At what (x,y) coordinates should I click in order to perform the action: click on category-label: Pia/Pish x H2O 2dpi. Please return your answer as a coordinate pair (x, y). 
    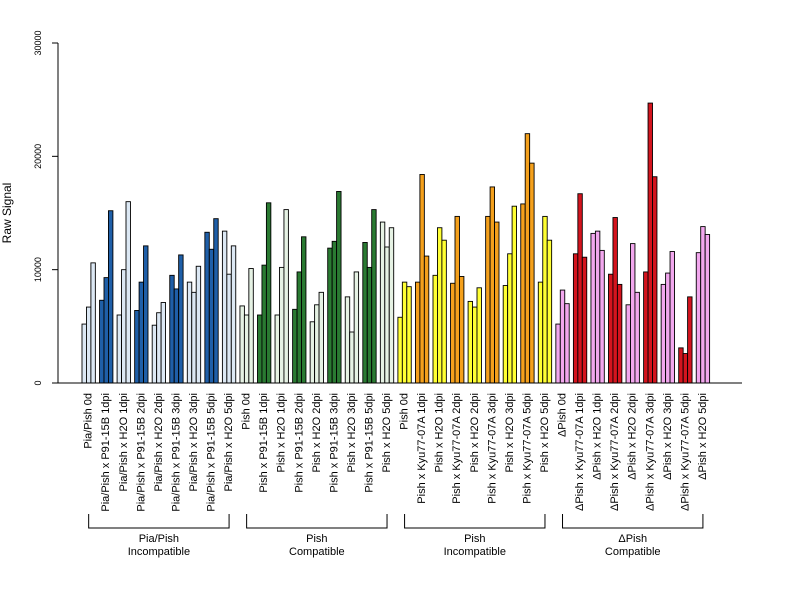
    Looking at the image, I should click on (159, 442).